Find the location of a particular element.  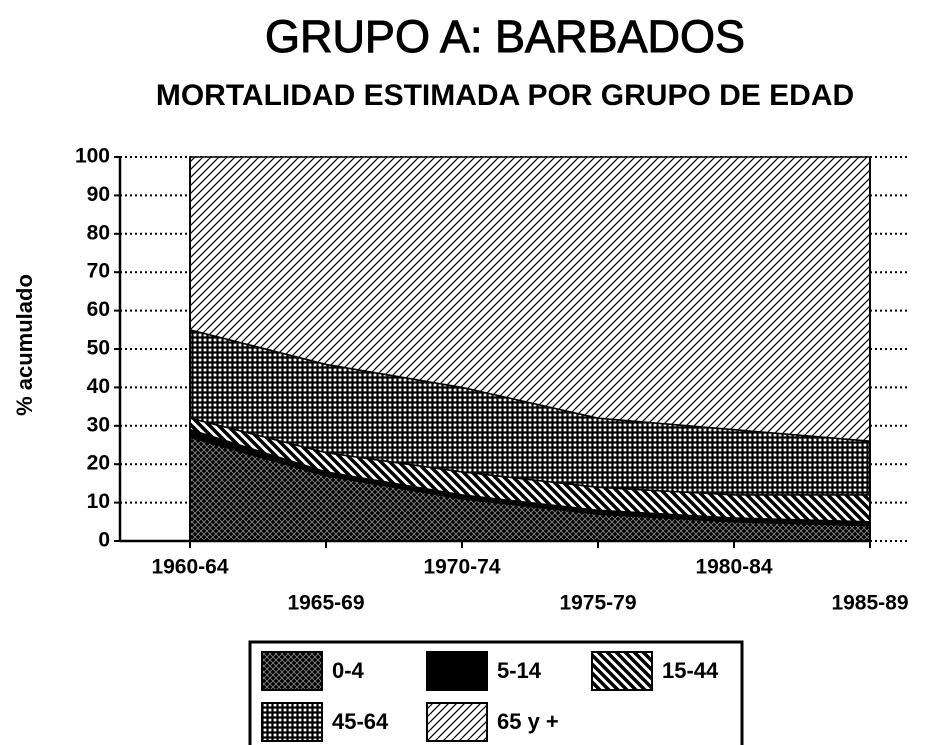

y-tick-label: 40 is located at coordinates (98, 386).